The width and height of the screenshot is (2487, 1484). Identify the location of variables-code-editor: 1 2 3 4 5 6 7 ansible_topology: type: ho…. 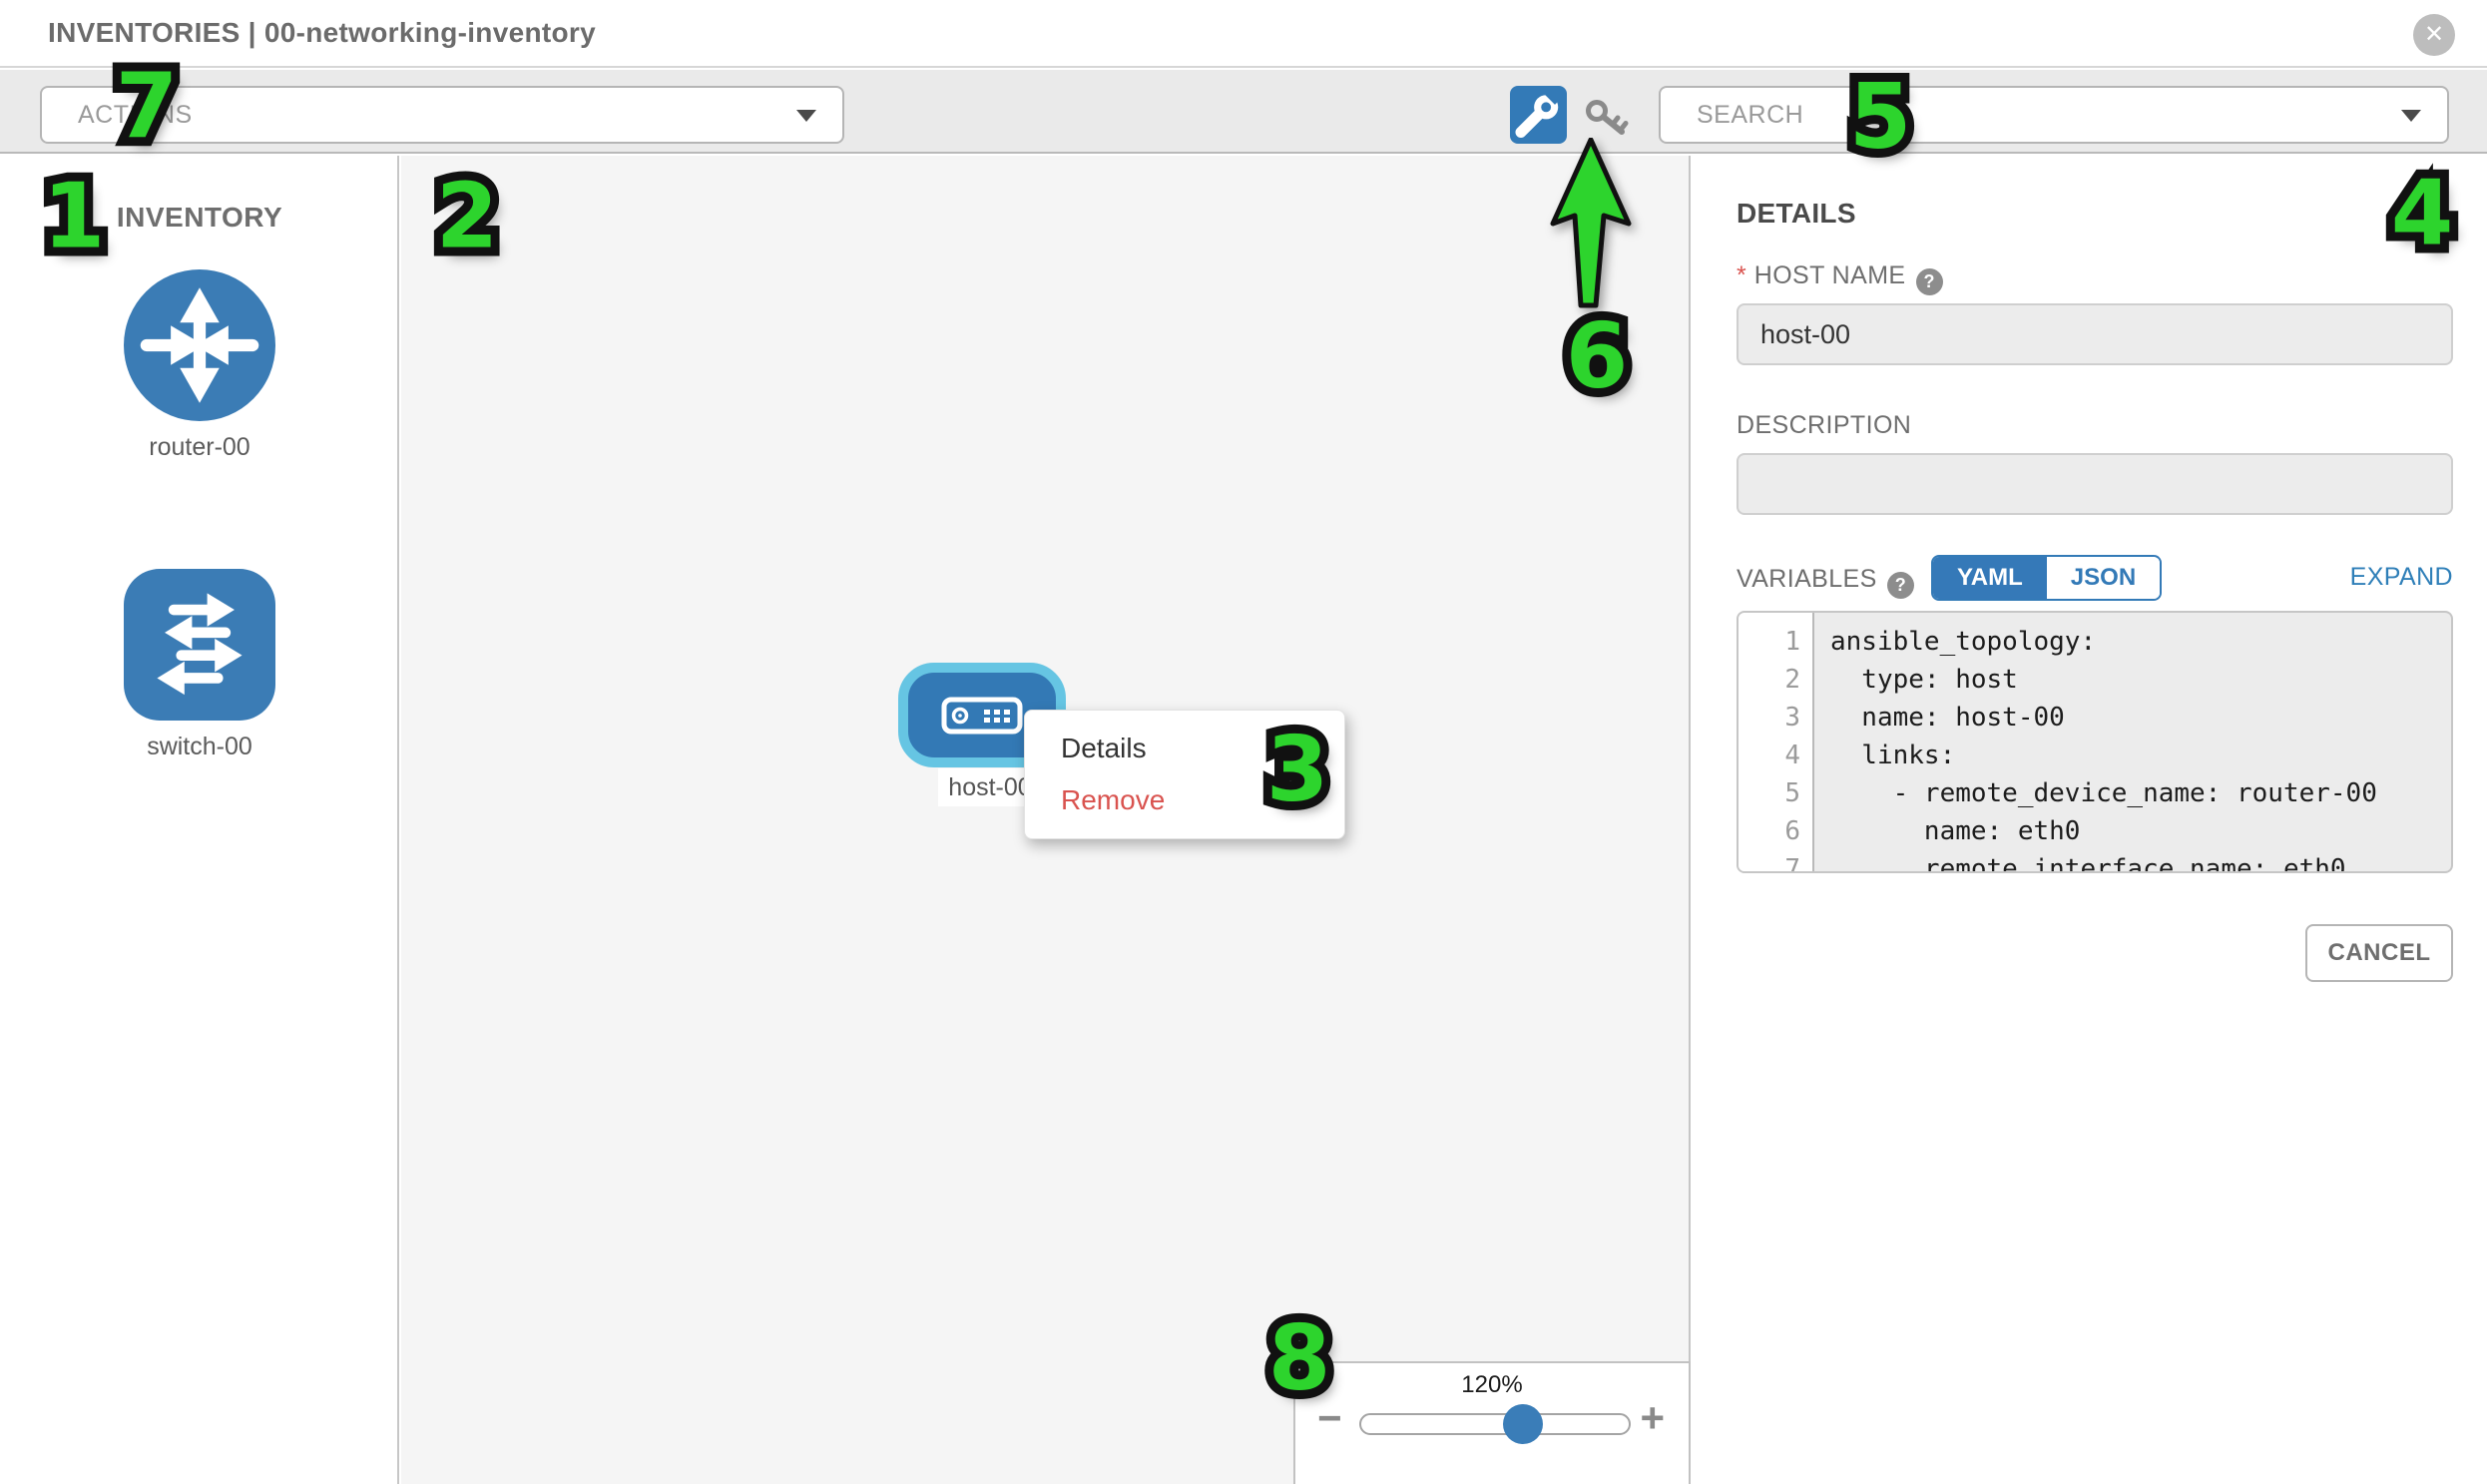
(2095, 742).